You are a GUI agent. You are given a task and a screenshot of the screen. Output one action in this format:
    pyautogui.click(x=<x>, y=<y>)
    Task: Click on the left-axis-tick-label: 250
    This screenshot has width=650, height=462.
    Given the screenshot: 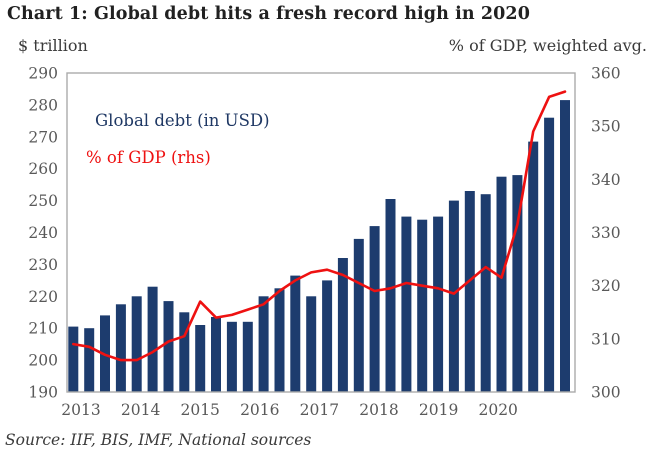 What is the action you would take?
    pyautogui.click(x=43, y=201)
    